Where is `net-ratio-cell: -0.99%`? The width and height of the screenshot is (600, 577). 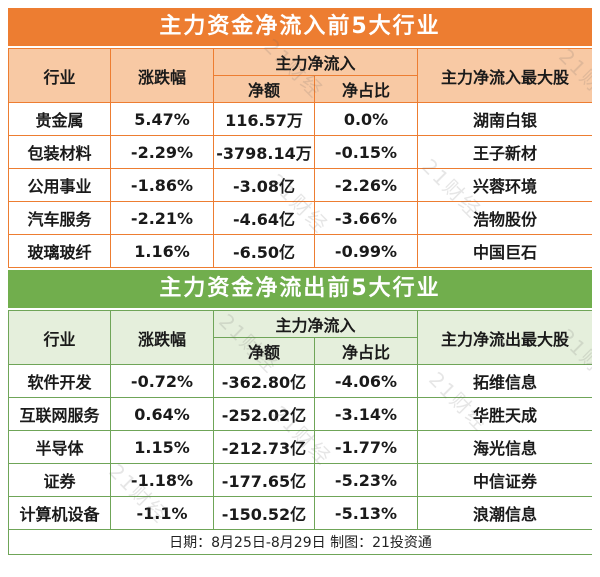 net-ratio-cell: -0.99% is located at coordinates (366, 251).